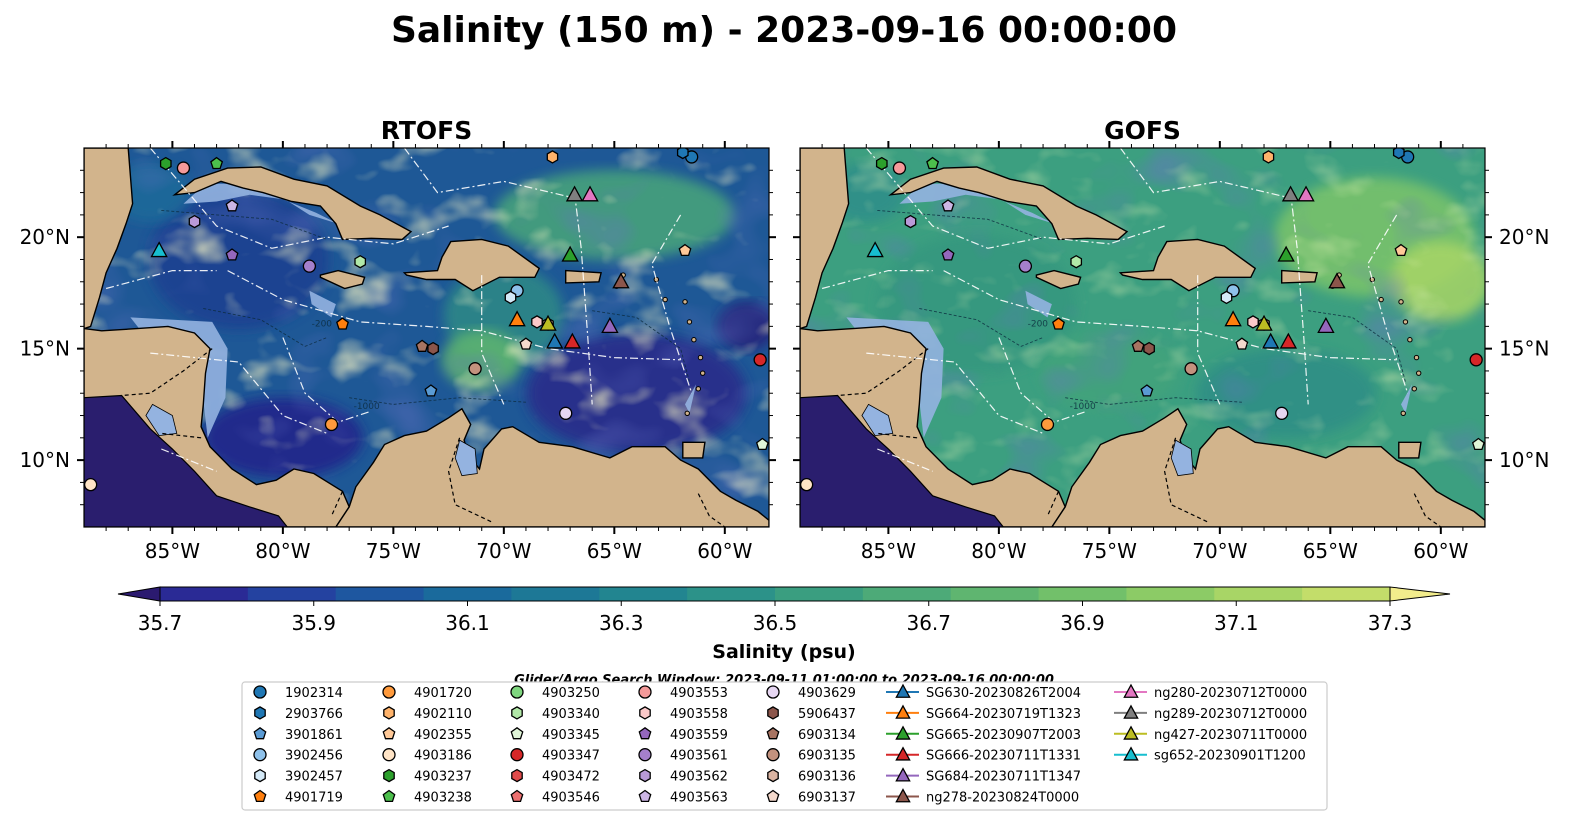  I want to click on legend-label: 4901720, so click(443, 693).